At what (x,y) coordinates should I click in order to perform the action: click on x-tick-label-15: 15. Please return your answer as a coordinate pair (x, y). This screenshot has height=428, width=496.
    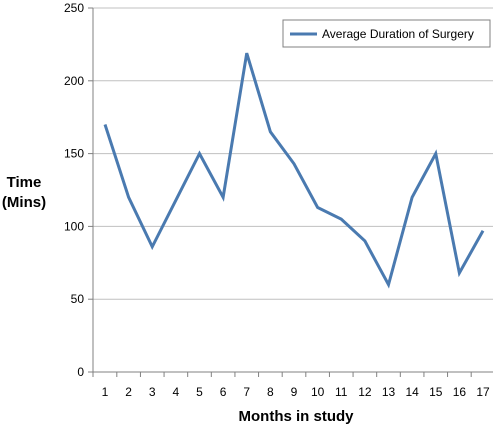
    Looking at the image, I should click on (436, 392).